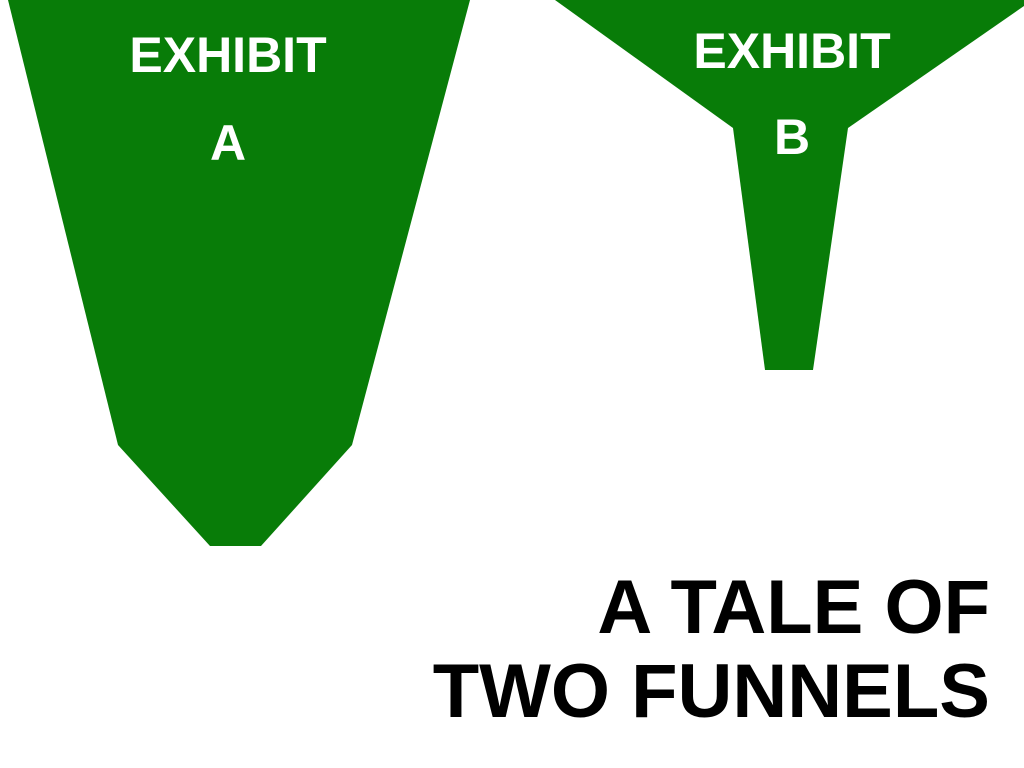 The width and height of the screenshot is (1024, 768). Describe the element at coordinates (228, 143) in the screenshot. I see `exhibit-a-label-line2: A` at that location.